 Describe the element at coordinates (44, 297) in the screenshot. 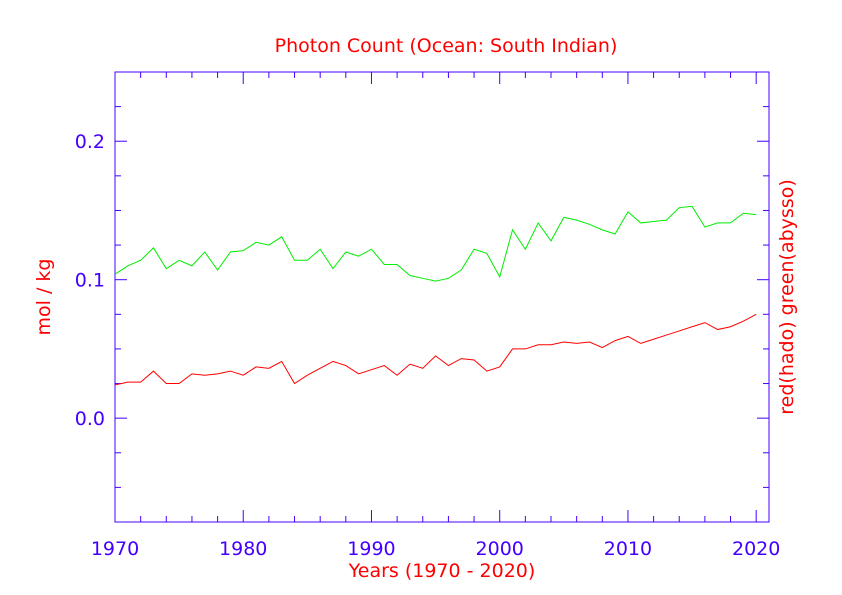

I see `y-axis-label: mol / kg` at that location.